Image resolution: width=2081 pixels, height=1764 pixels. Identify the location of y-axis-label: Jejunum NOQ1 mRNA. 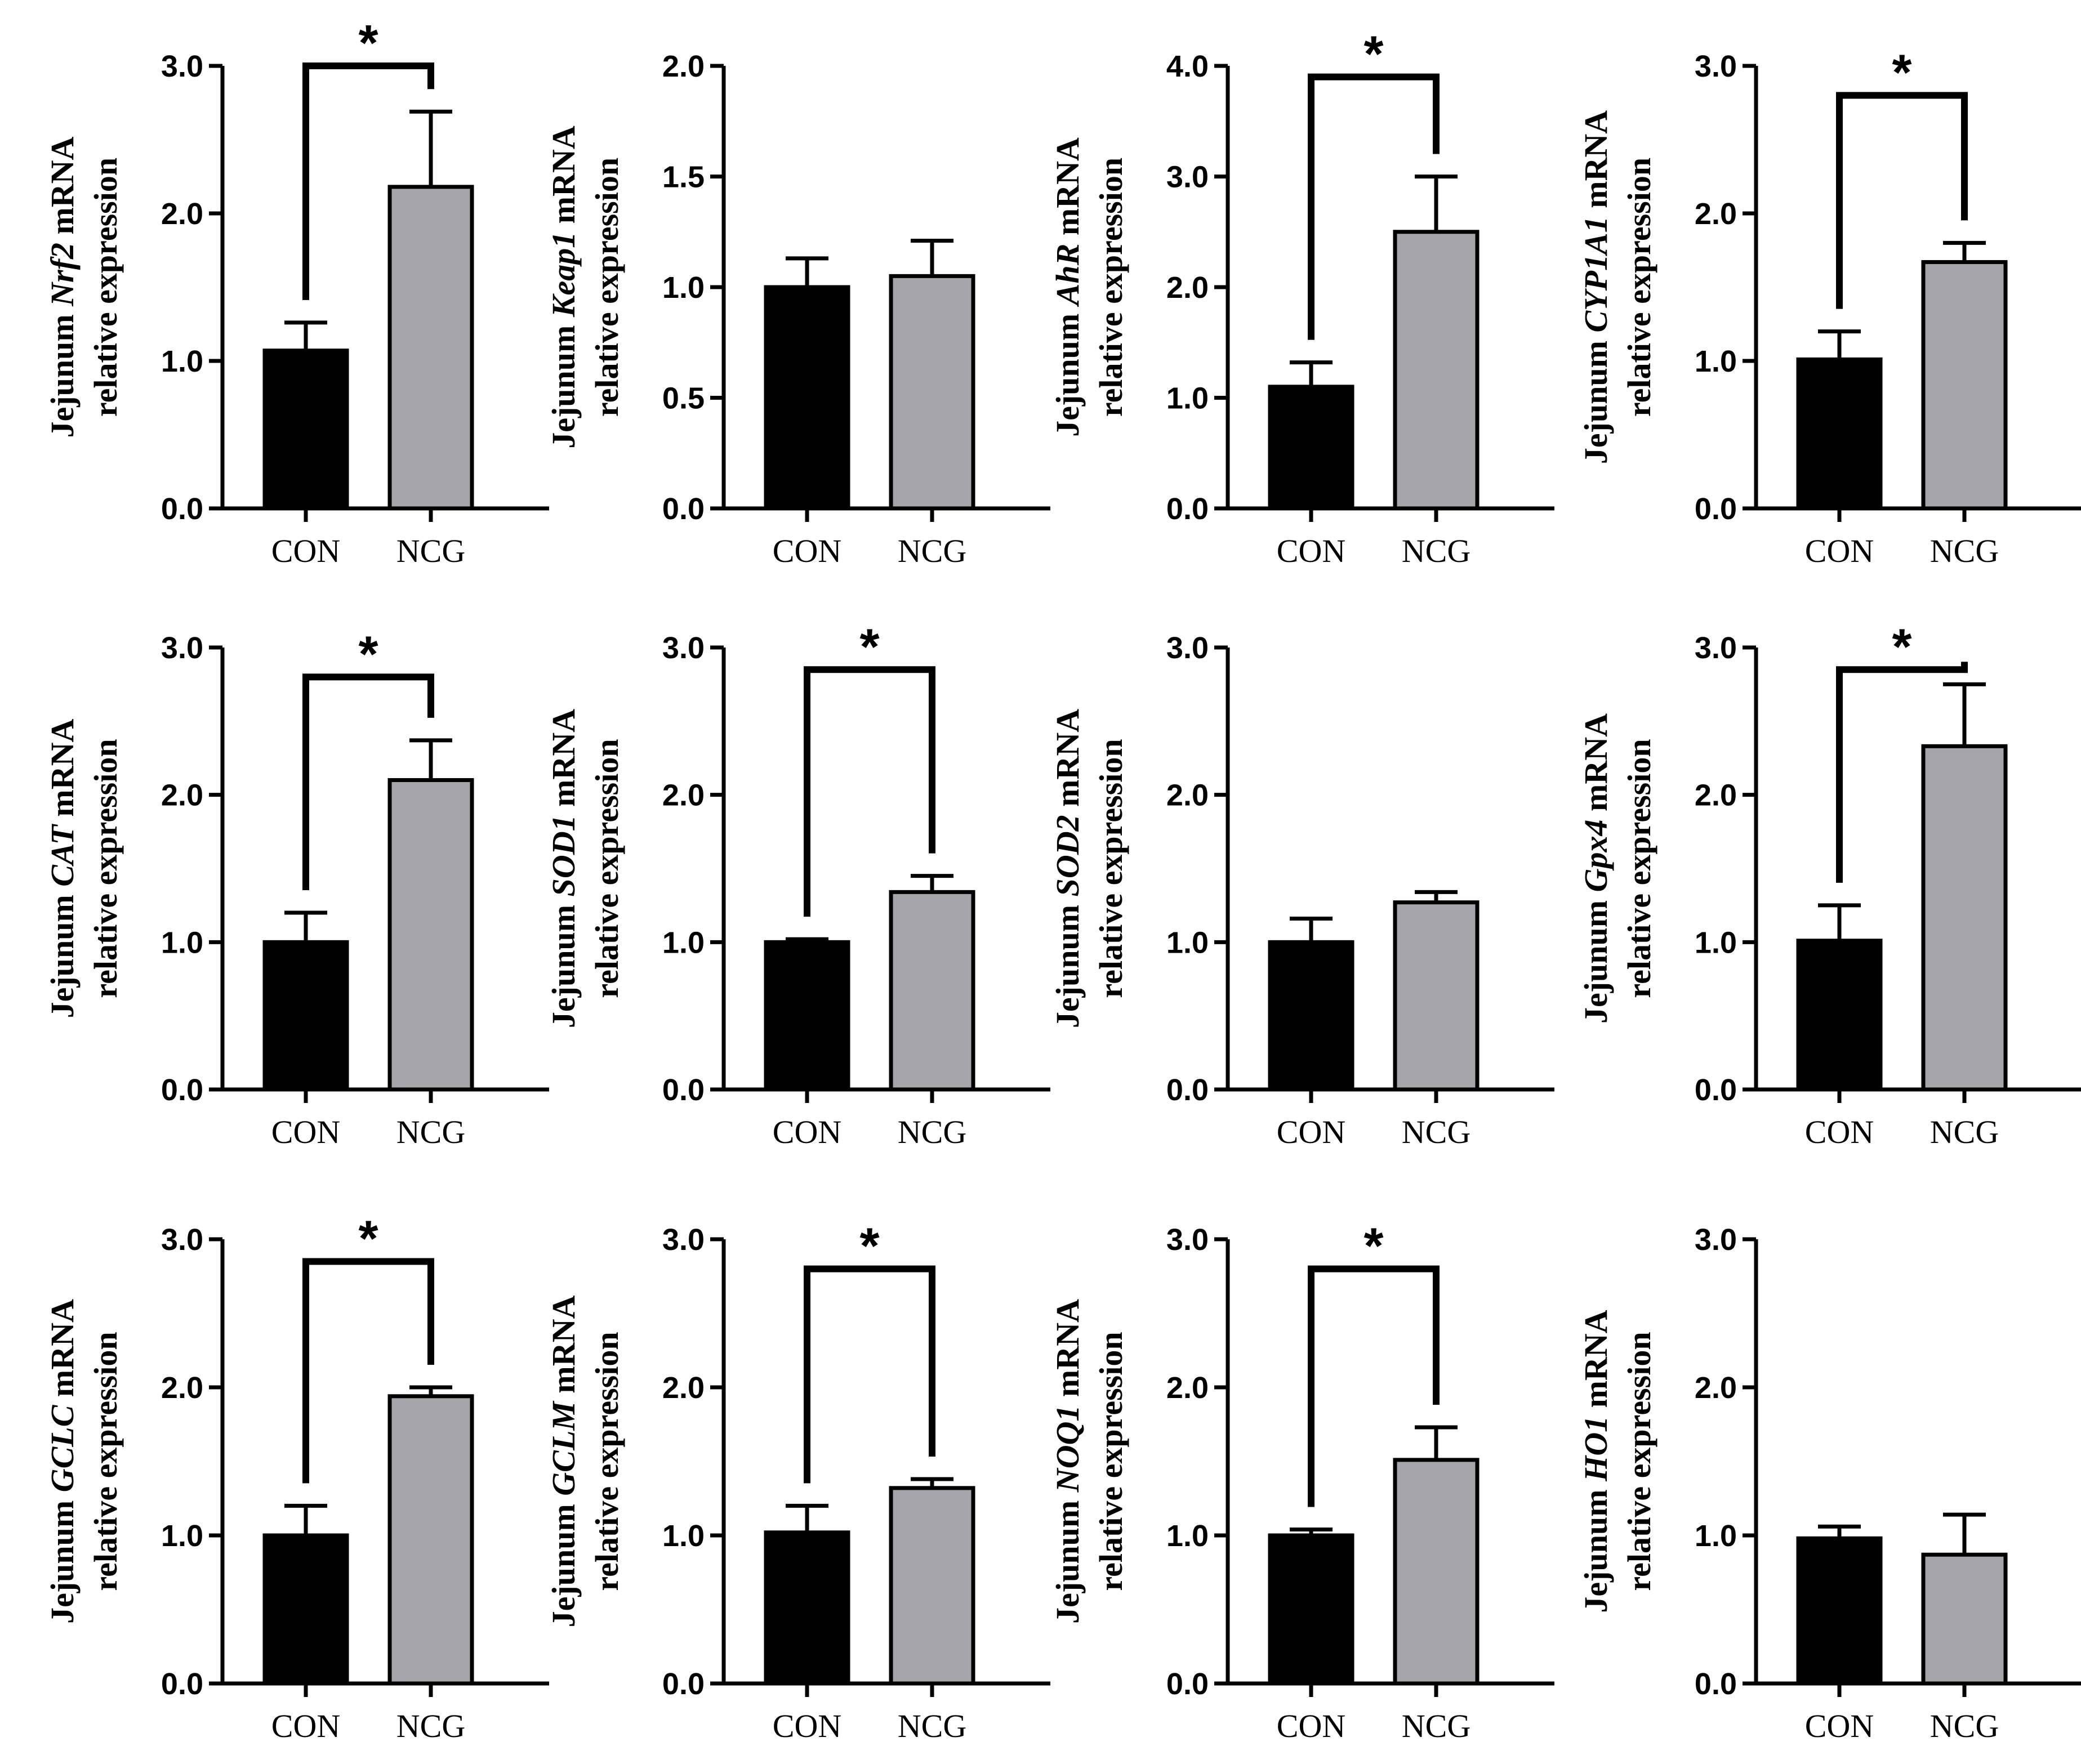
(1067, 1462).